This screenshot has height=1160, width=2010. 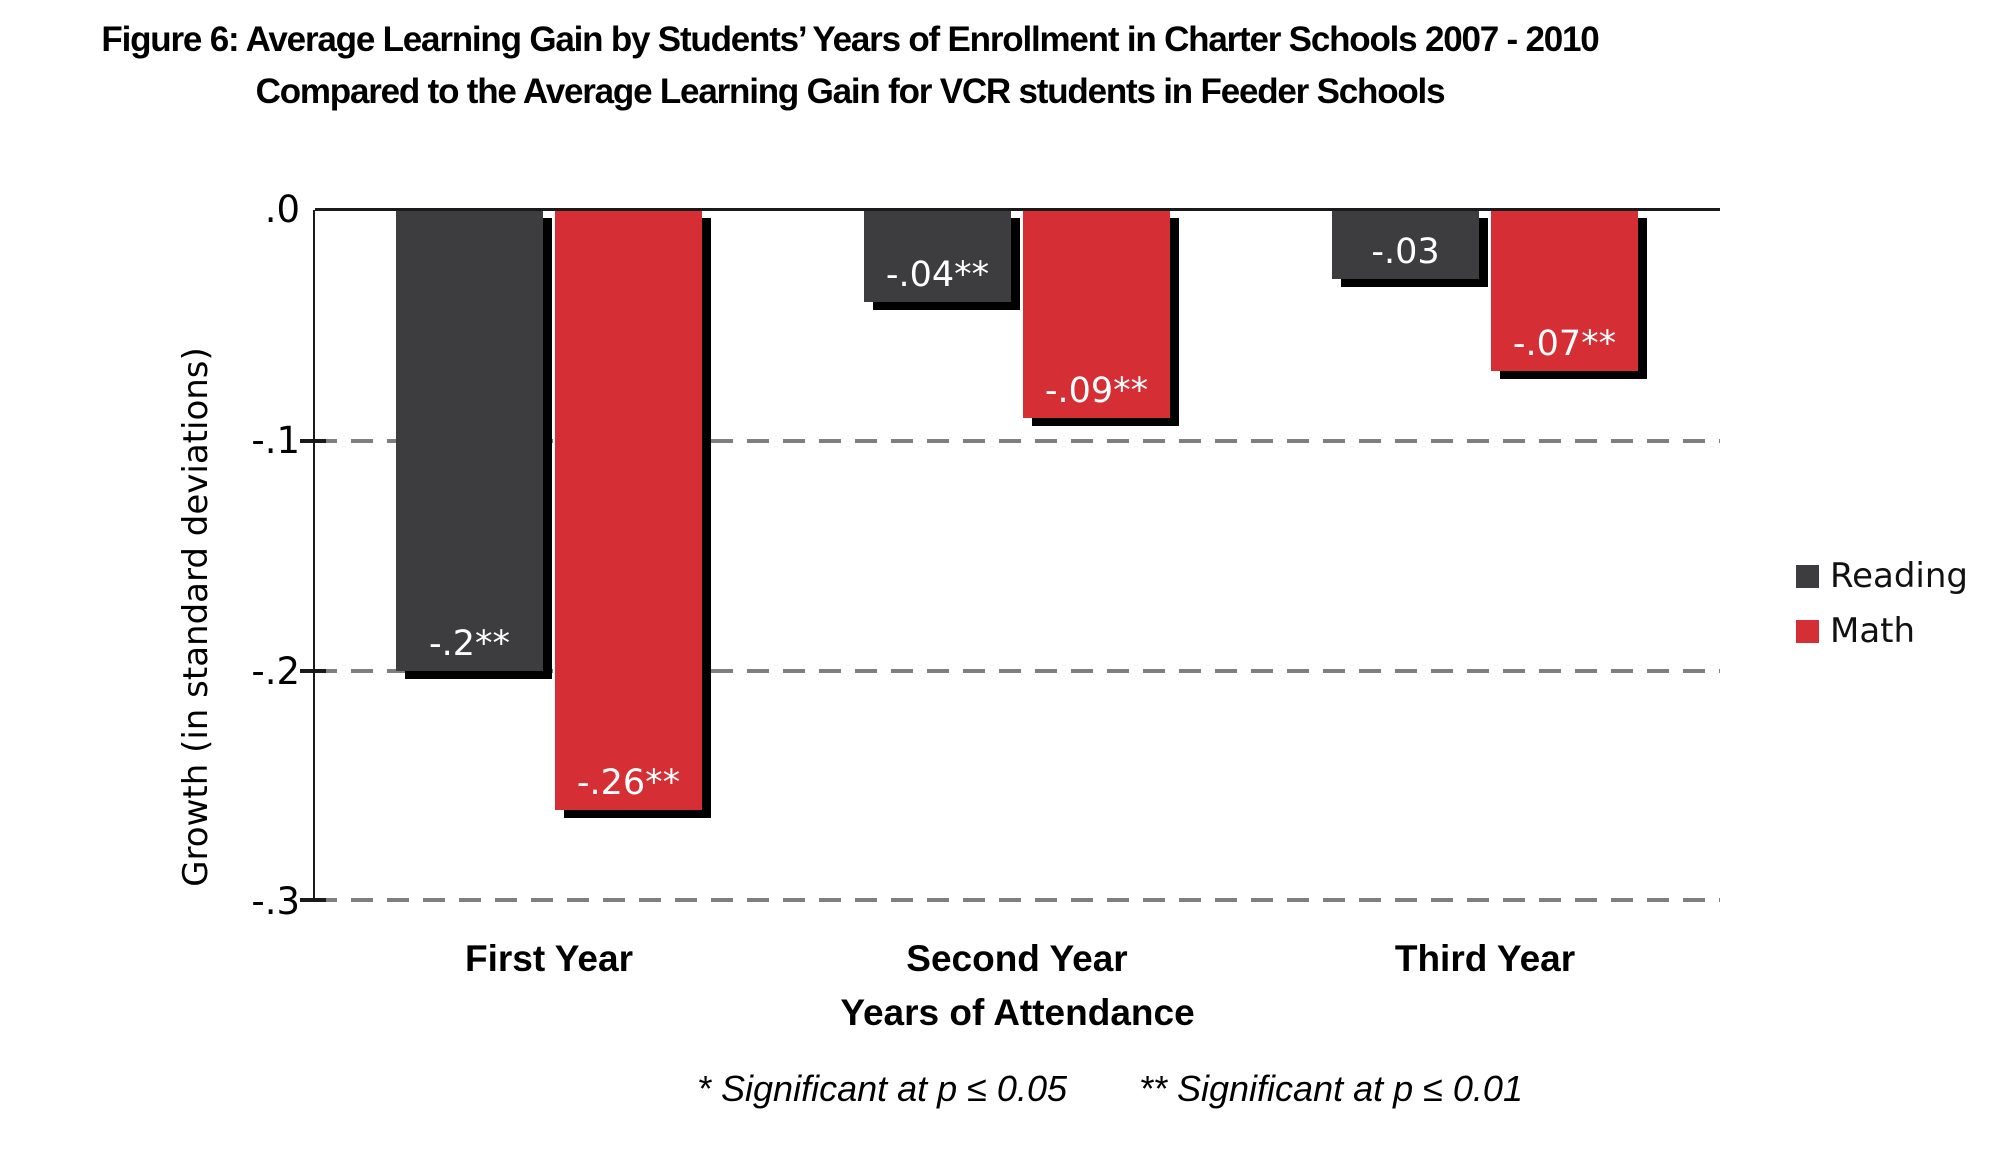 What do you see at coordinates (1017, 441) in the screenshot?
I see `gridline-minus-0.1` at bounding box center [1017, 441].